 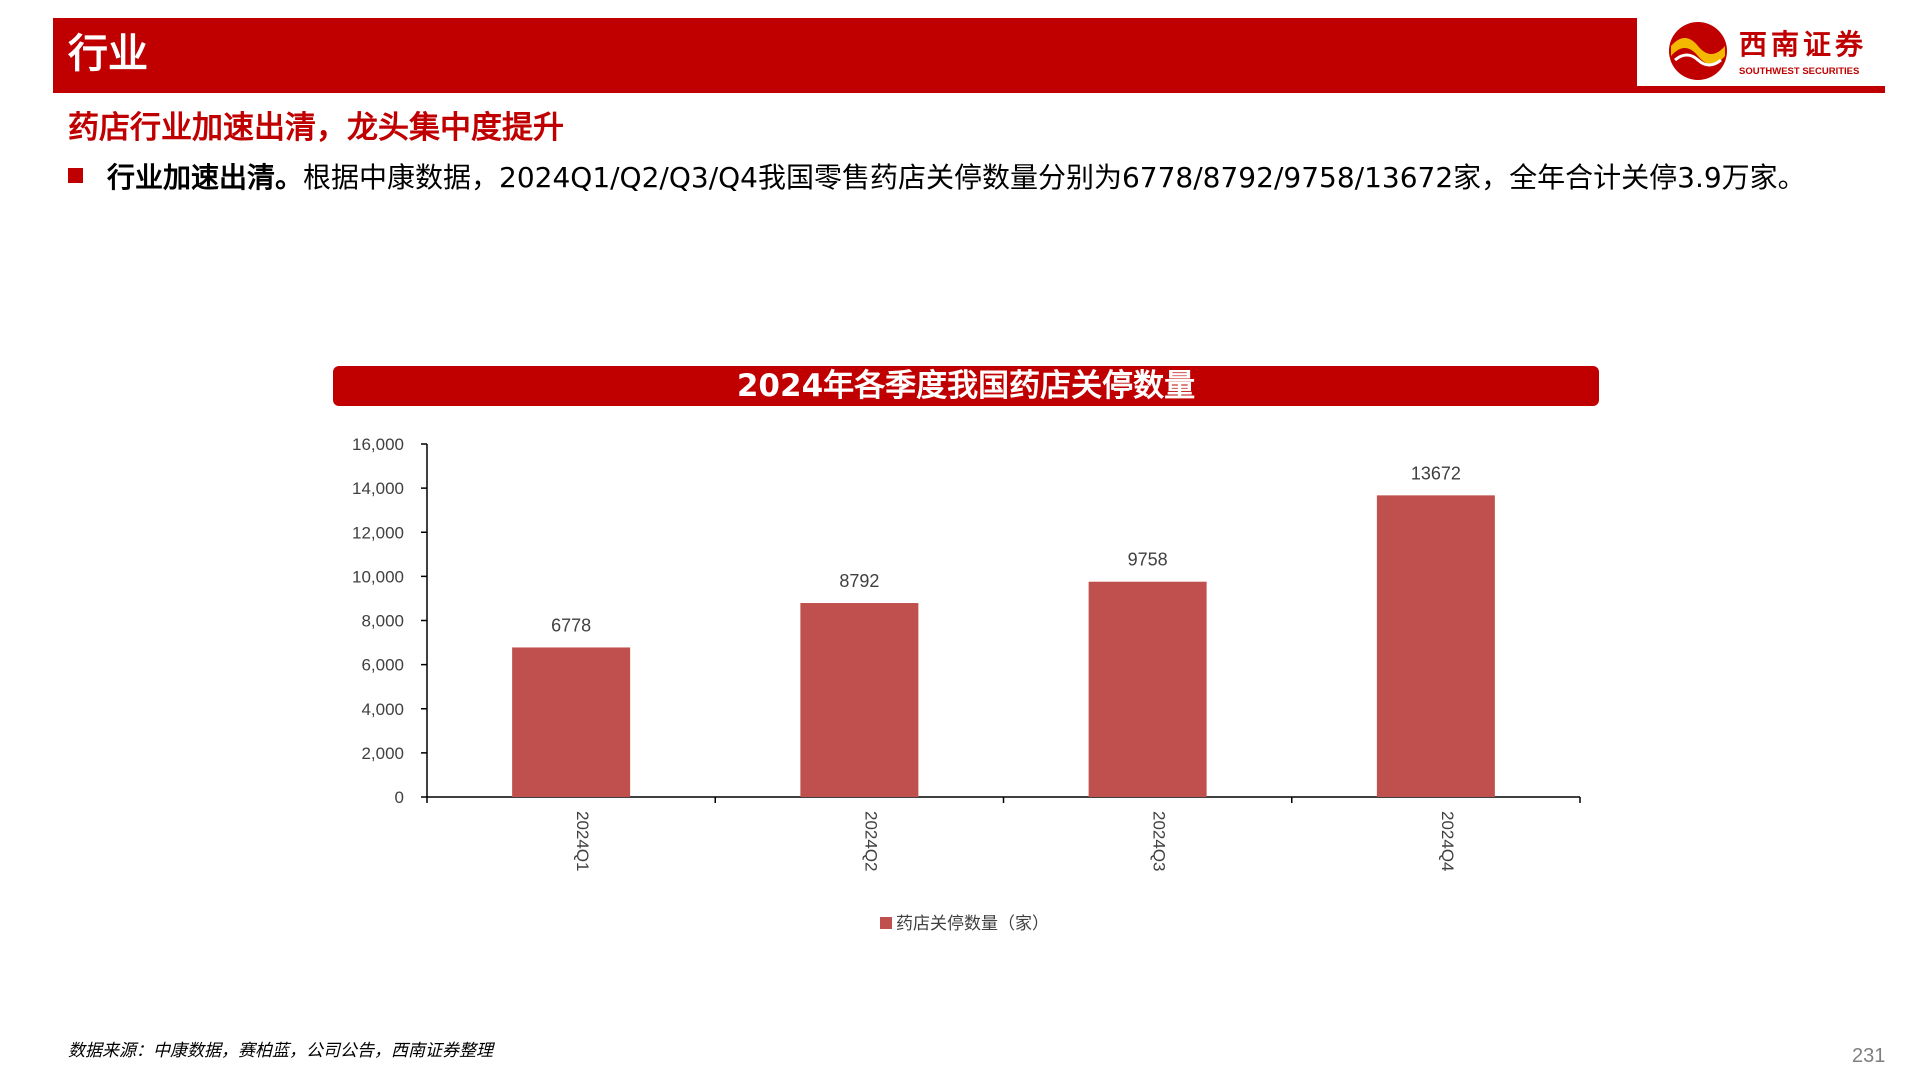 I want to click on y-tick-label: 14,000, so click(x=378, y=488).